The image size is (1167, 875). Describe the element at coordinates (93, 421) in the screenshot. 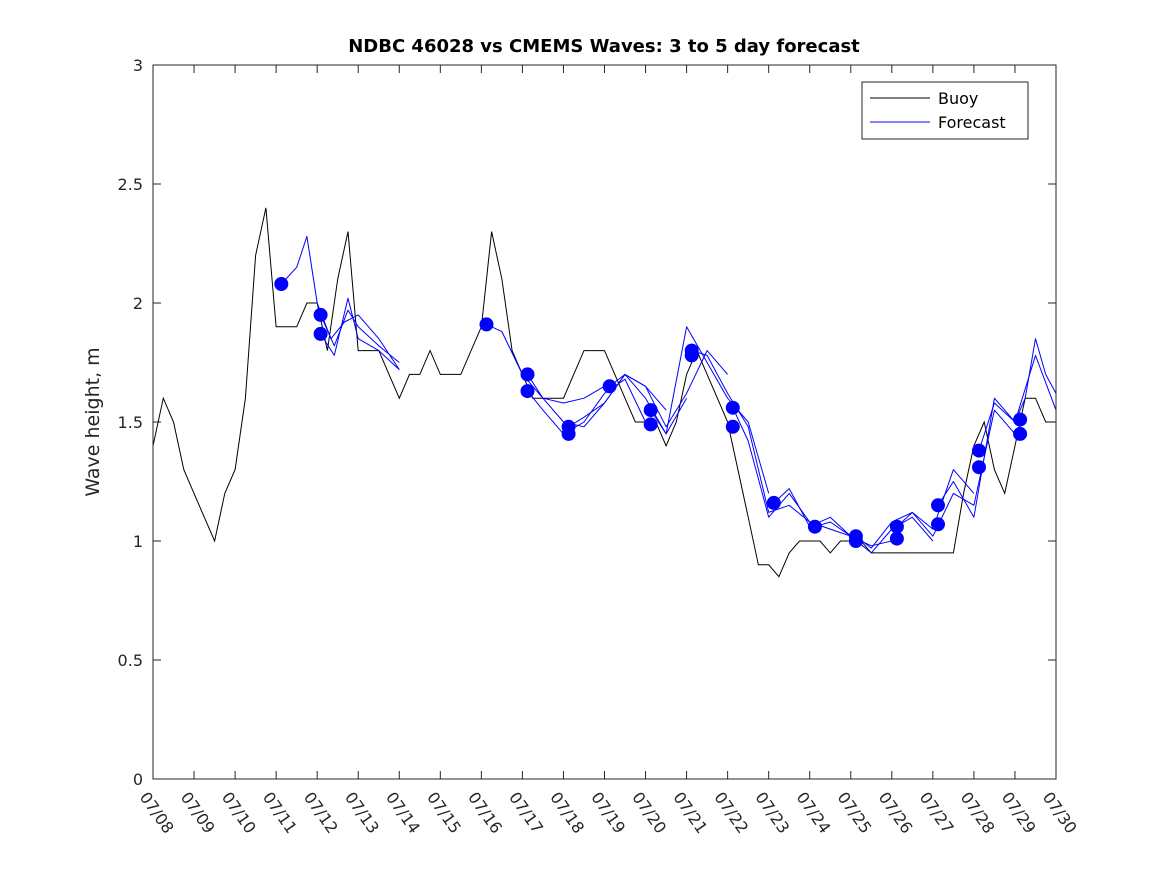

I see `y-axis-label: Wave height, m` at that location.